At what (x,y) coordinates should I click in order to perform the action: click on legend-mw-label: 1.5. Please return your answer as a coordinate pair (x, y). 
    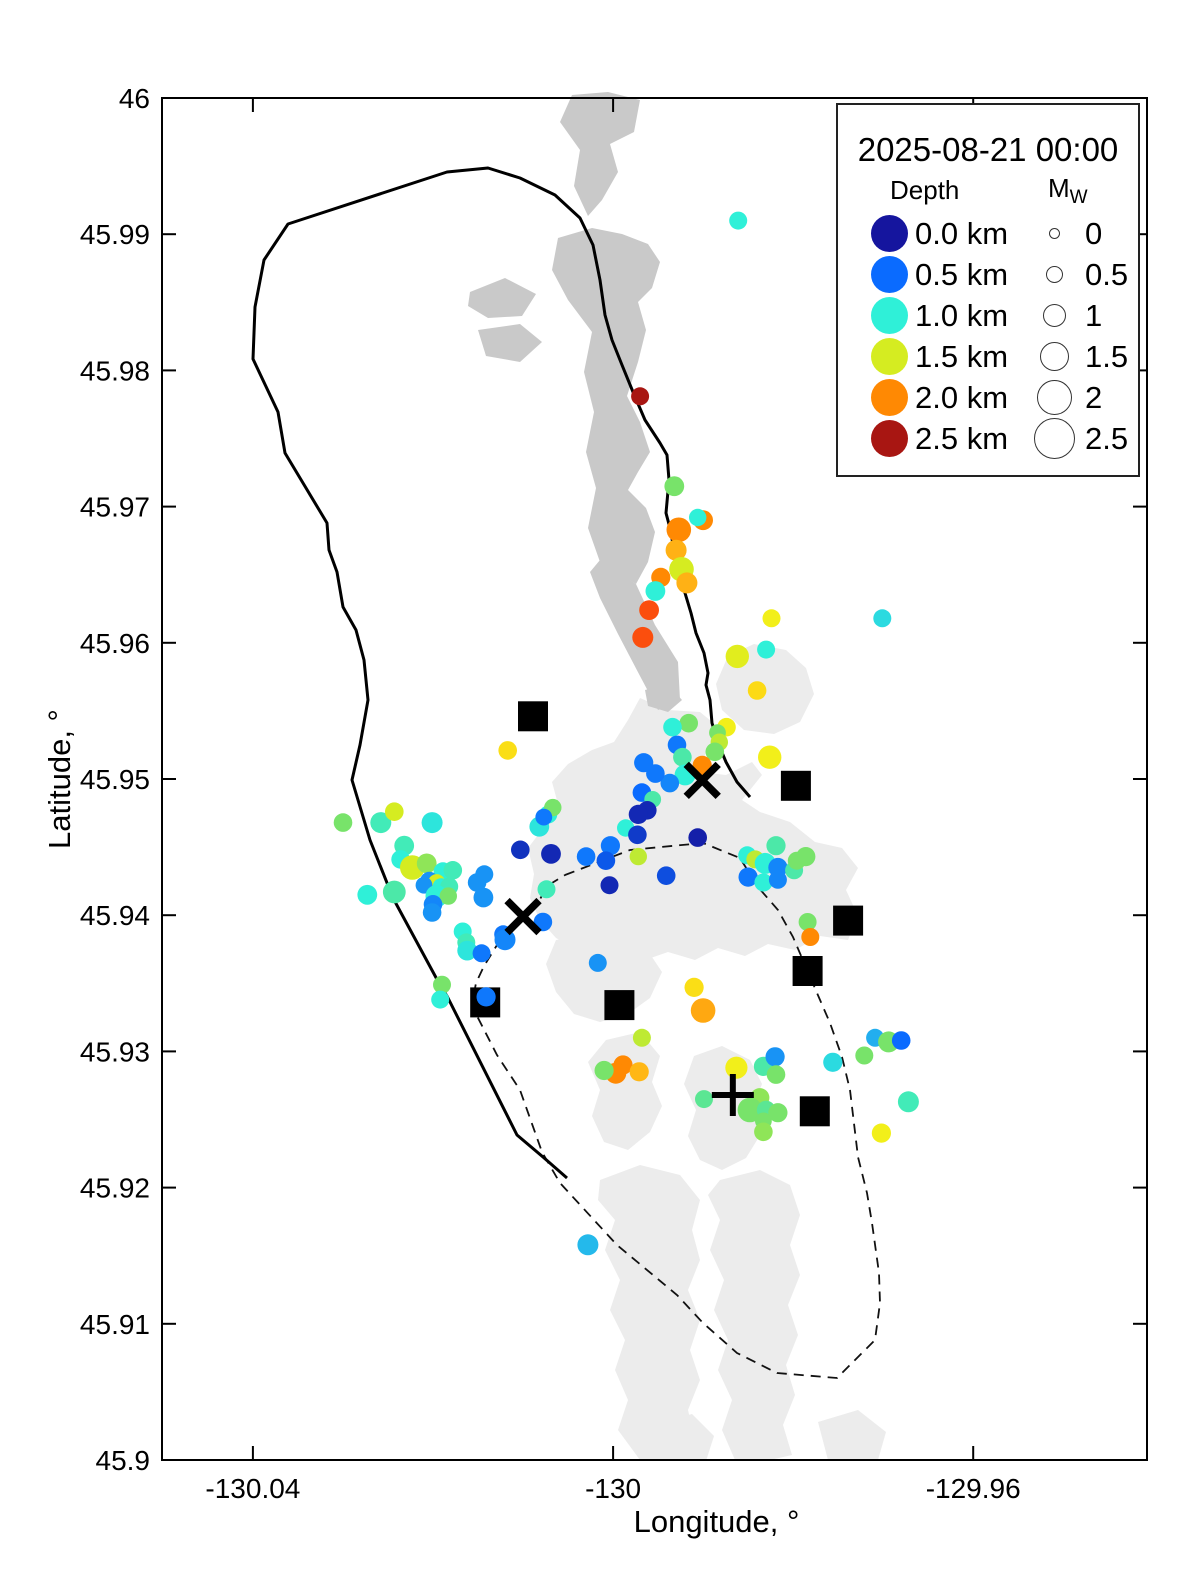
    Looking at the image, I should click on (1107, 356).